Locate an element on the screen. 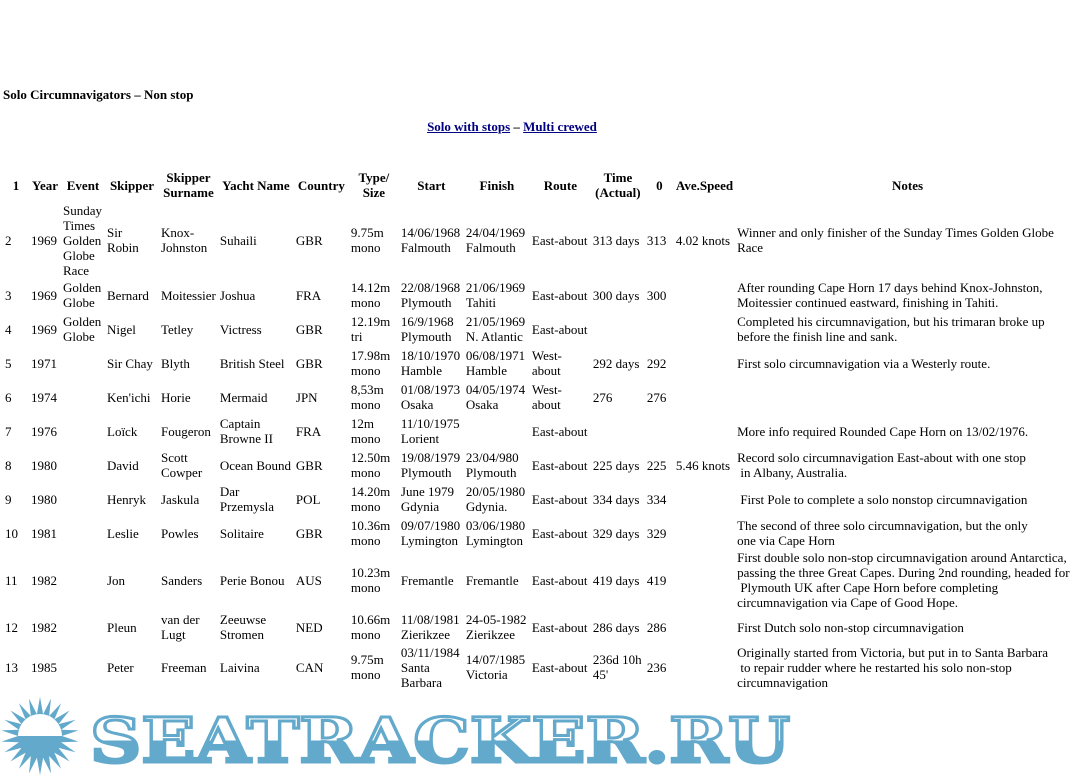 The height and width of the screenshot is (776, 1080). table-cell: Perie Bonou is located at coordinates (252, 580).